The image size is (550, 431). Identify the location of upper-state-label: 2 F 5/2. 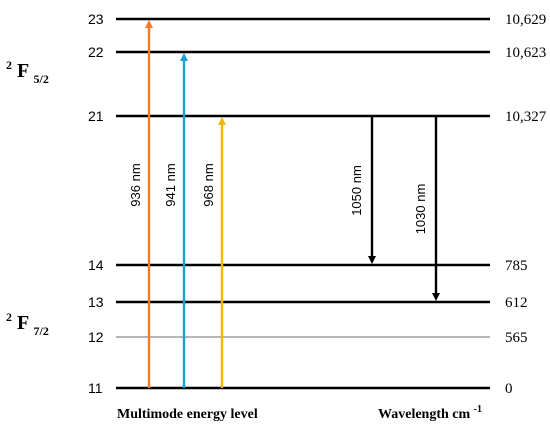
(27, 69).